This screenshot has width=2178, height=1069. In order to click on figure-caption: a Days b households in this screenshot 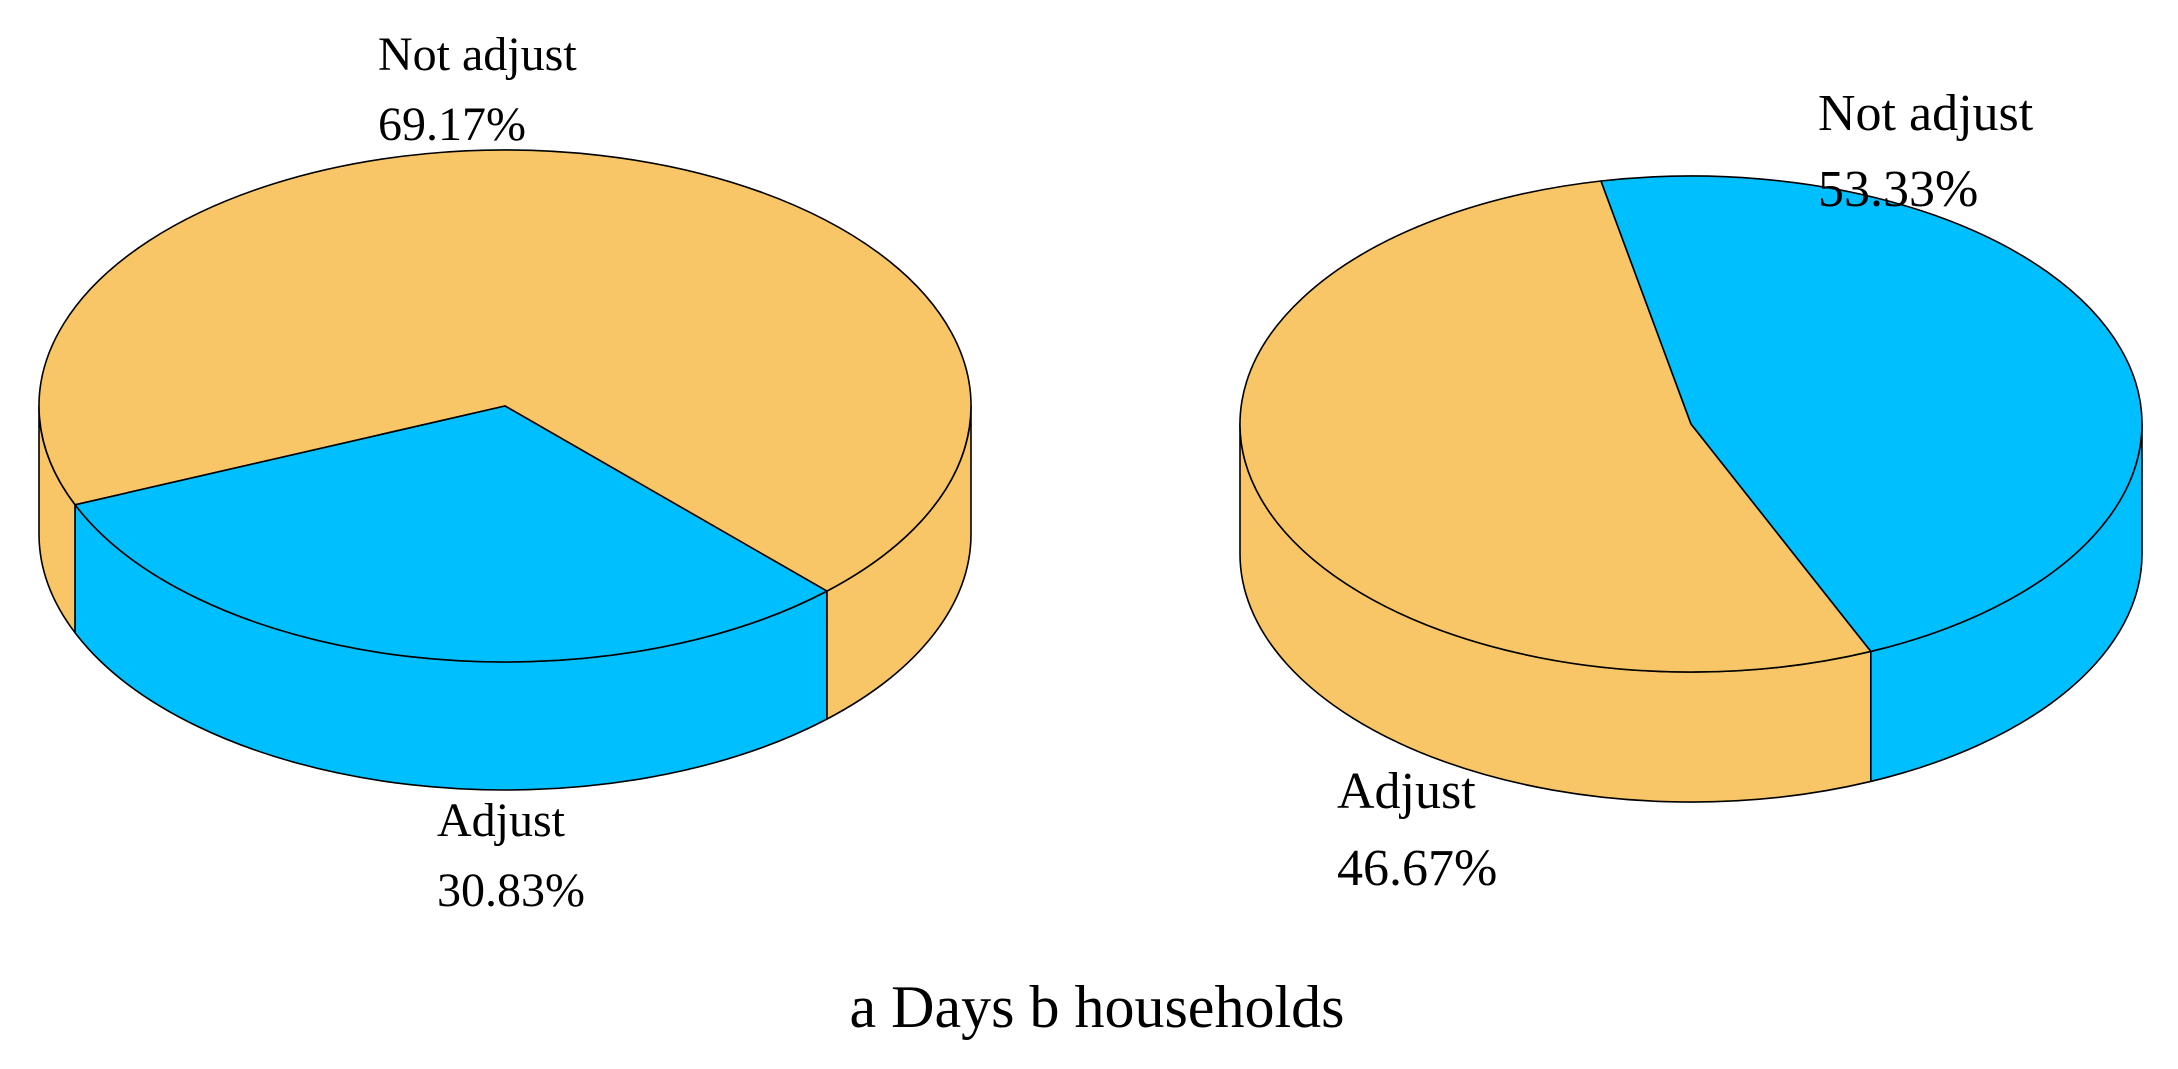, I will do `click(1097, 1007)`.